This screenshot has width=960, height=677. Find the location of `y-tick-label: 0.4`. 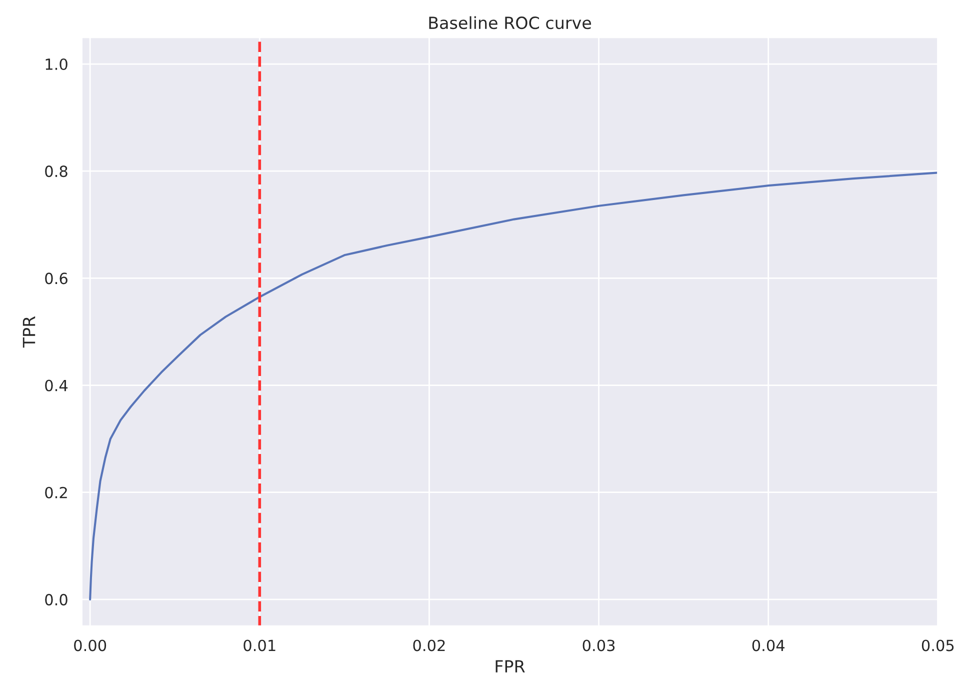

y-tick-label: 0.4 is located at coordinates (56, 386).